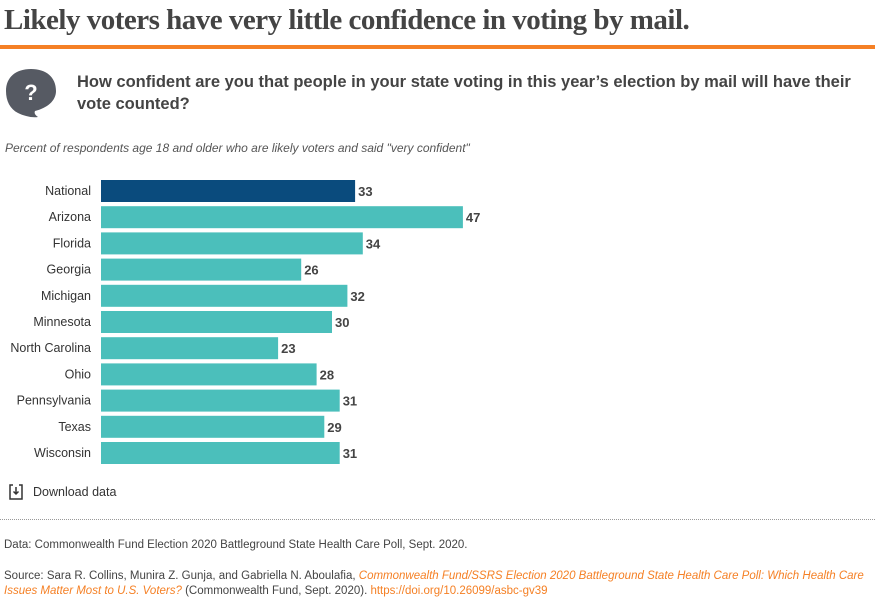  I want to click on data-label: 32, so click(357, 296).